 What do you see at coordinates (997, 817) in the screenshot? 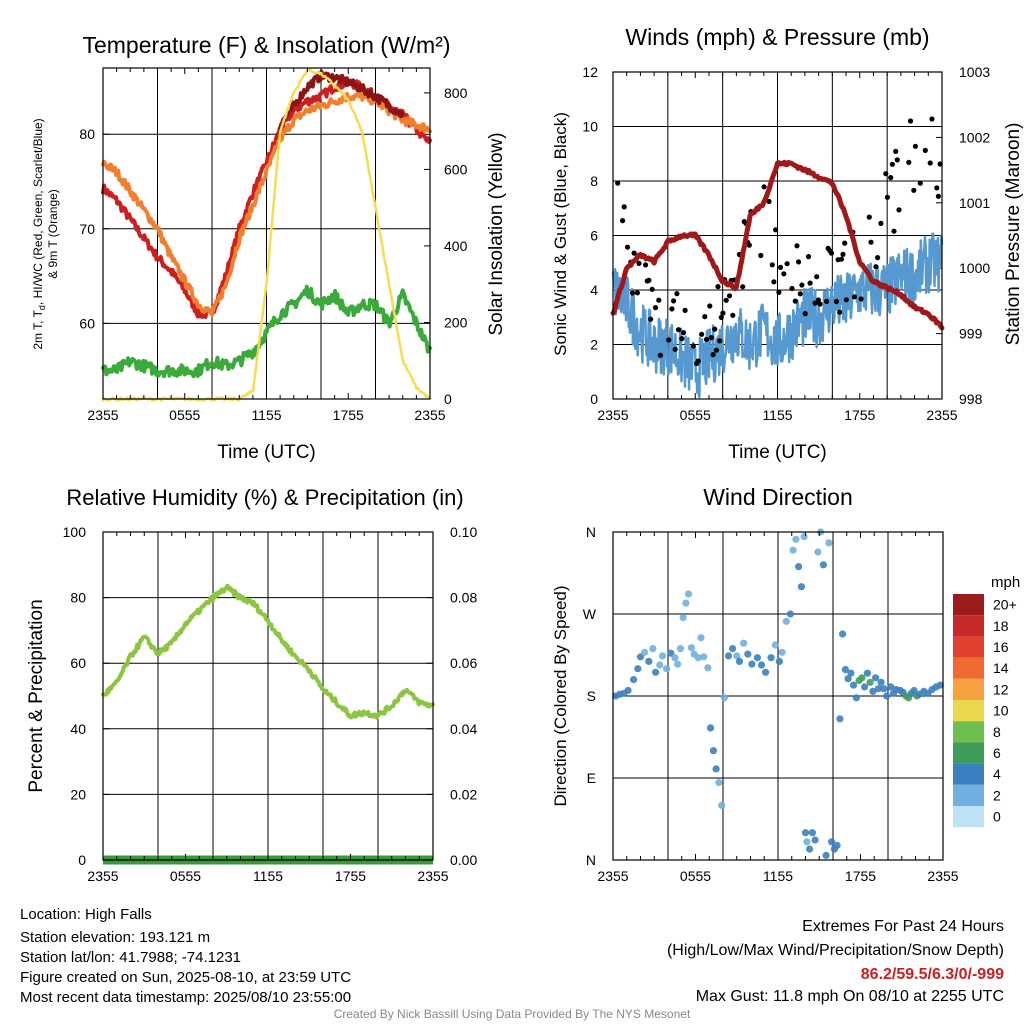
I see `colorbar-label: 0` at bounding box center [997, 817].